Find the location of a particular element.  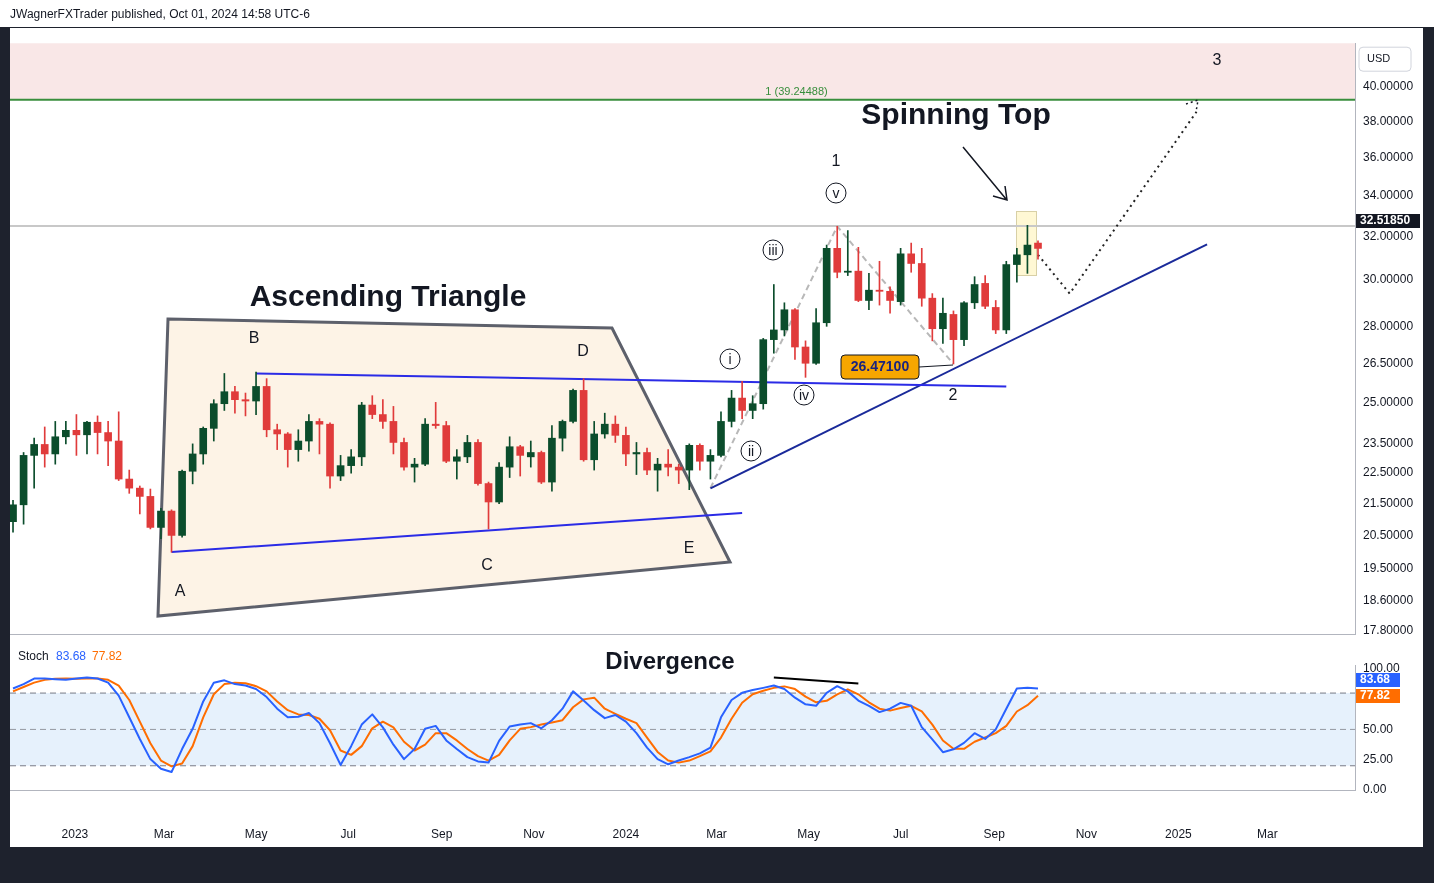

y-tick-label: 25.00 is located at coordinates (1378, 759).